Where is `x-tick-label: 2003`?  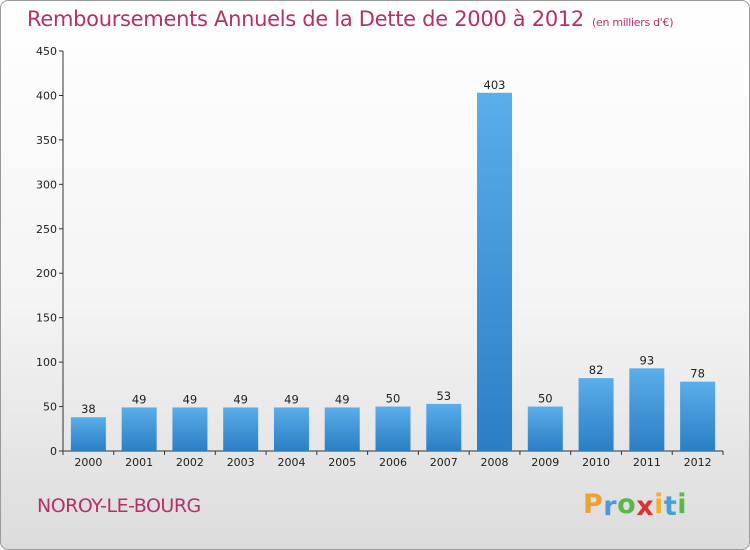
x-tick-label: 2003 is located at coordinates (241, 462).